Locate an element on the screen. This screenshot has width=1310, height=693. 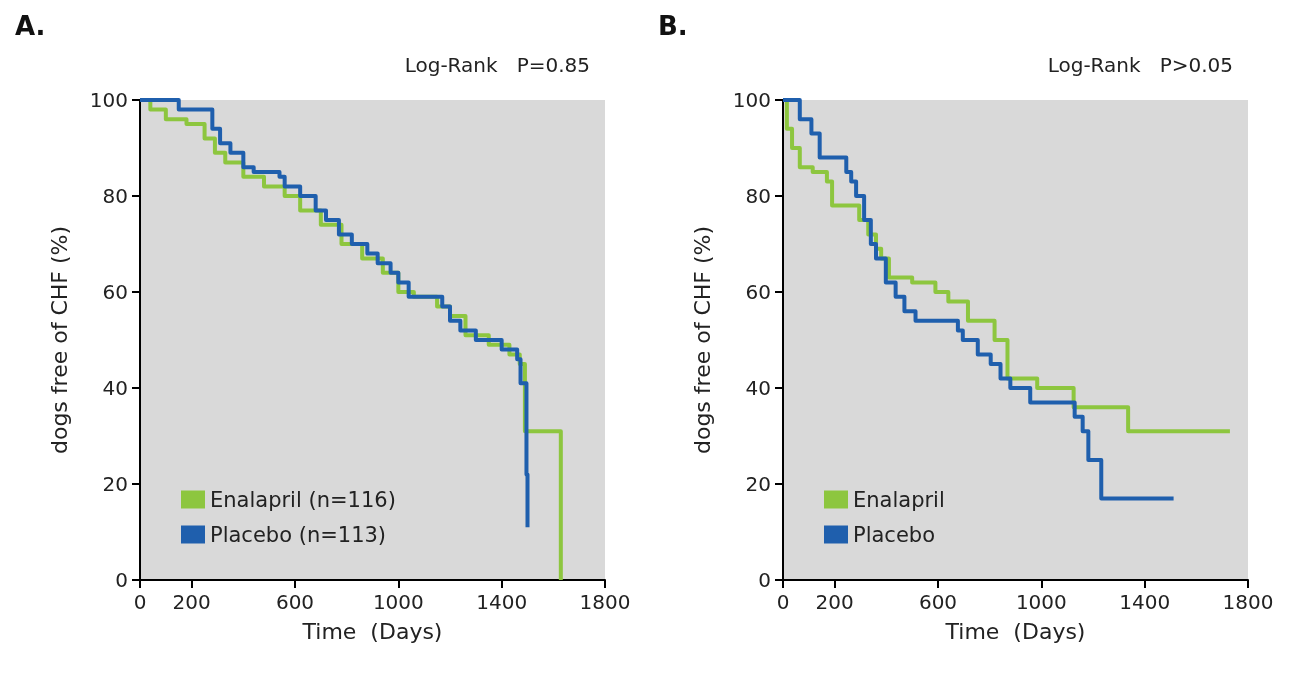
chart-title: A. is located at coordinates (30, 26).